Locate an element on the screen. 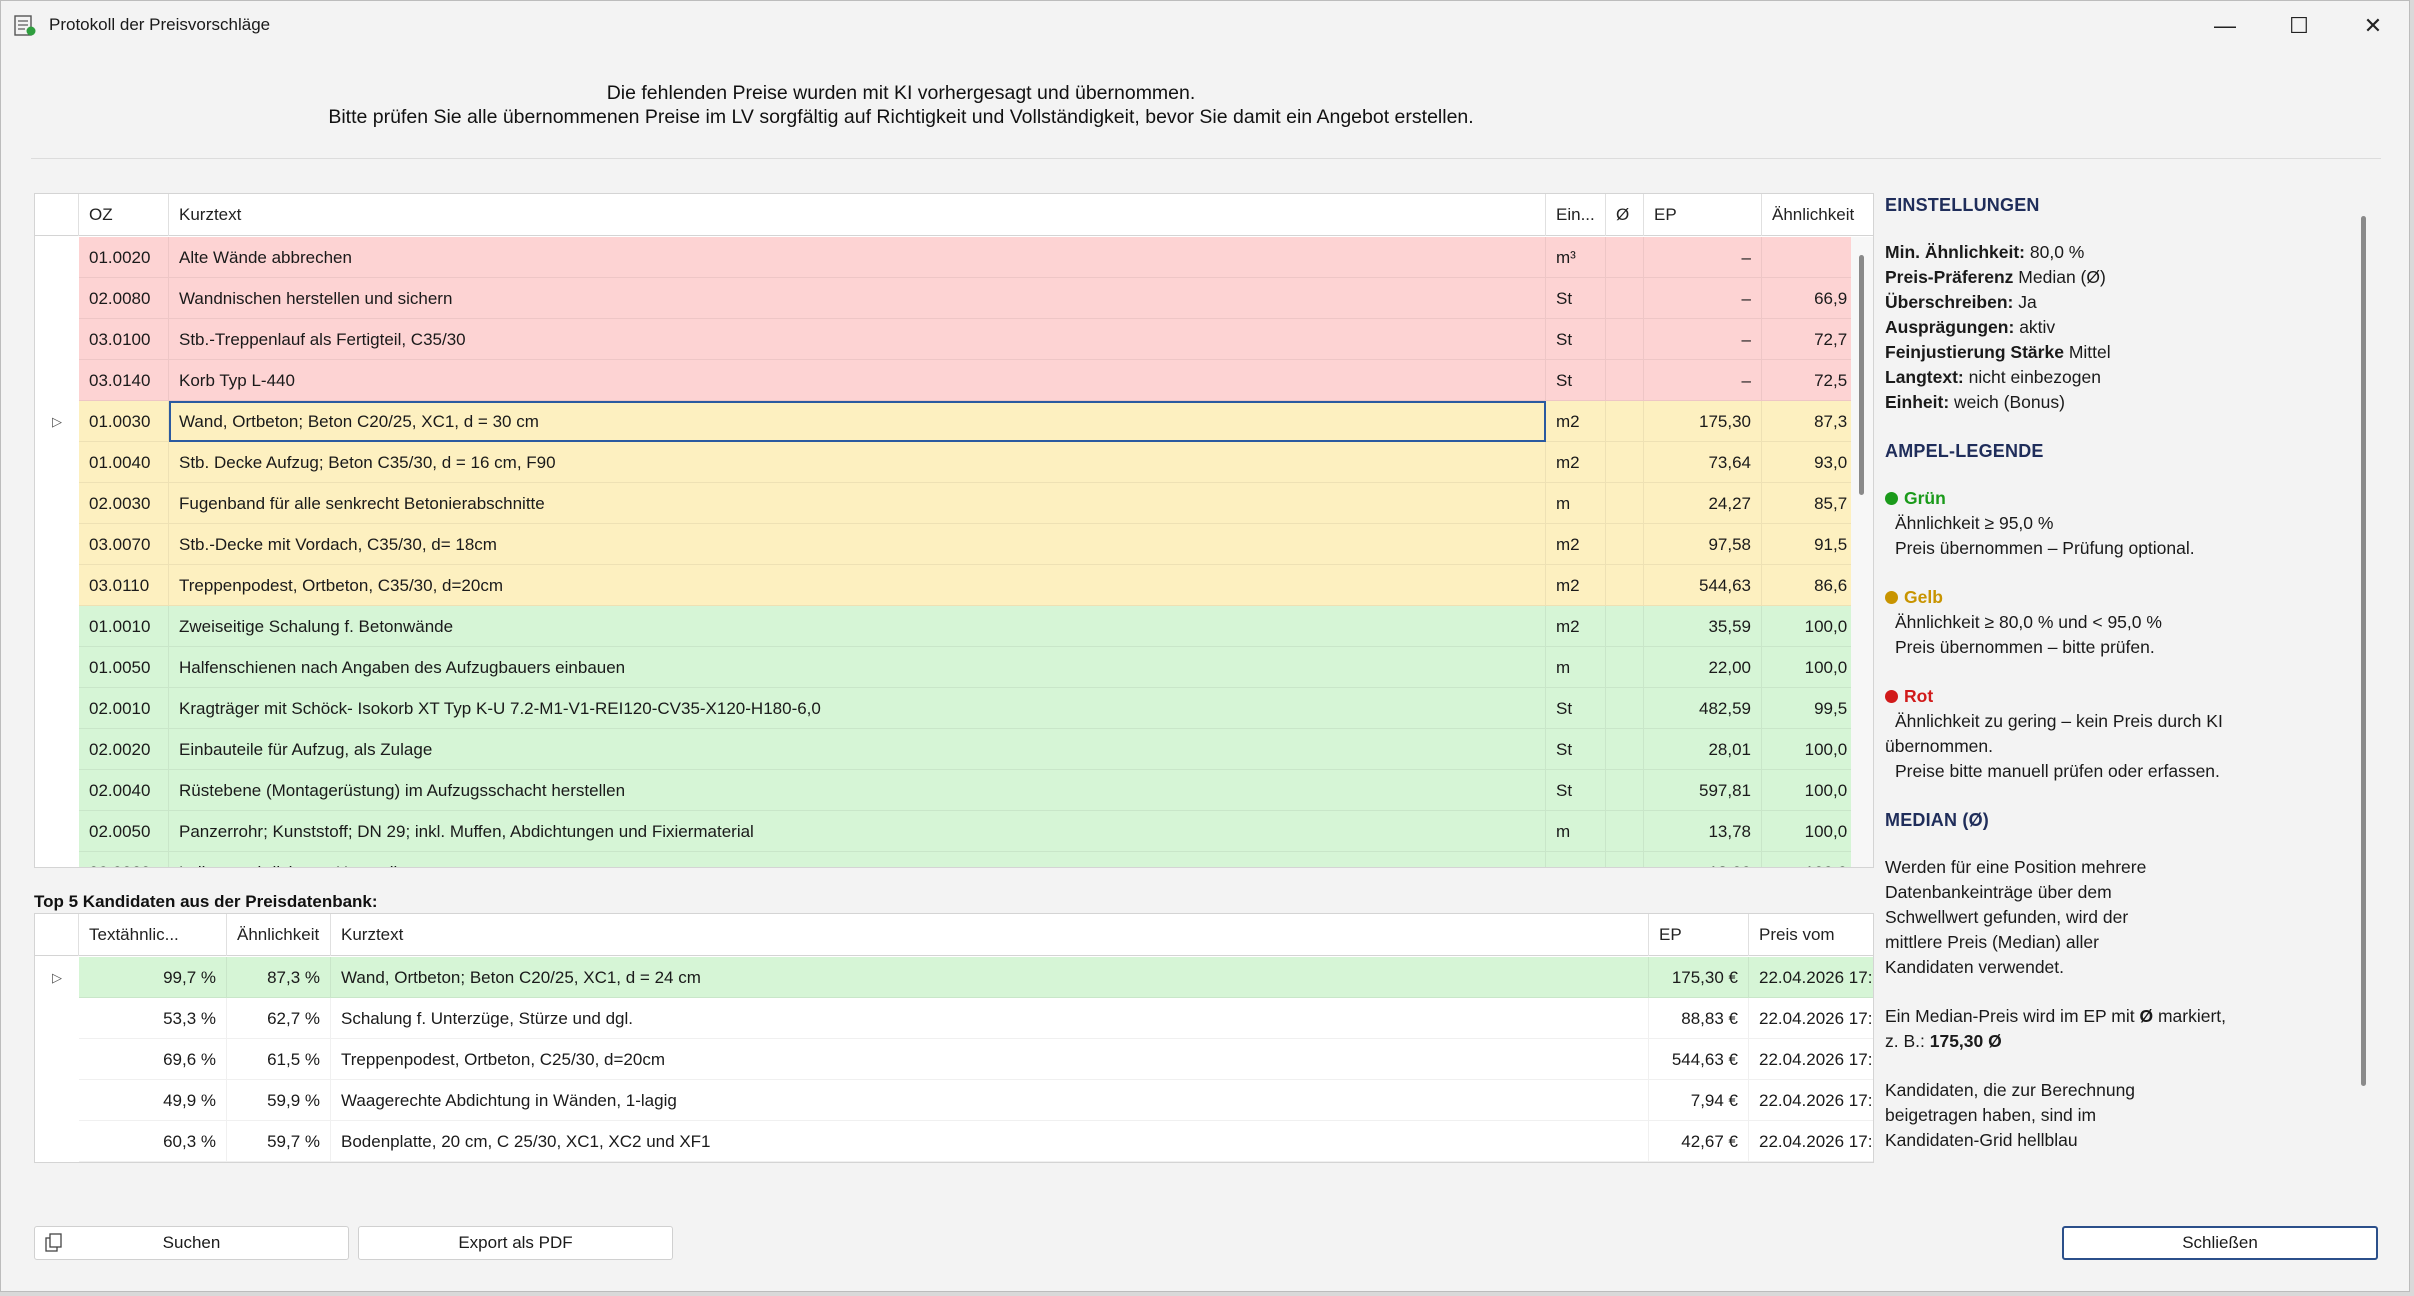 Image resolution: width=2414 pixels, height=1296 pixels. aehnlichkeit-cell: 72,7 % is located at coordinates (1806, 339).